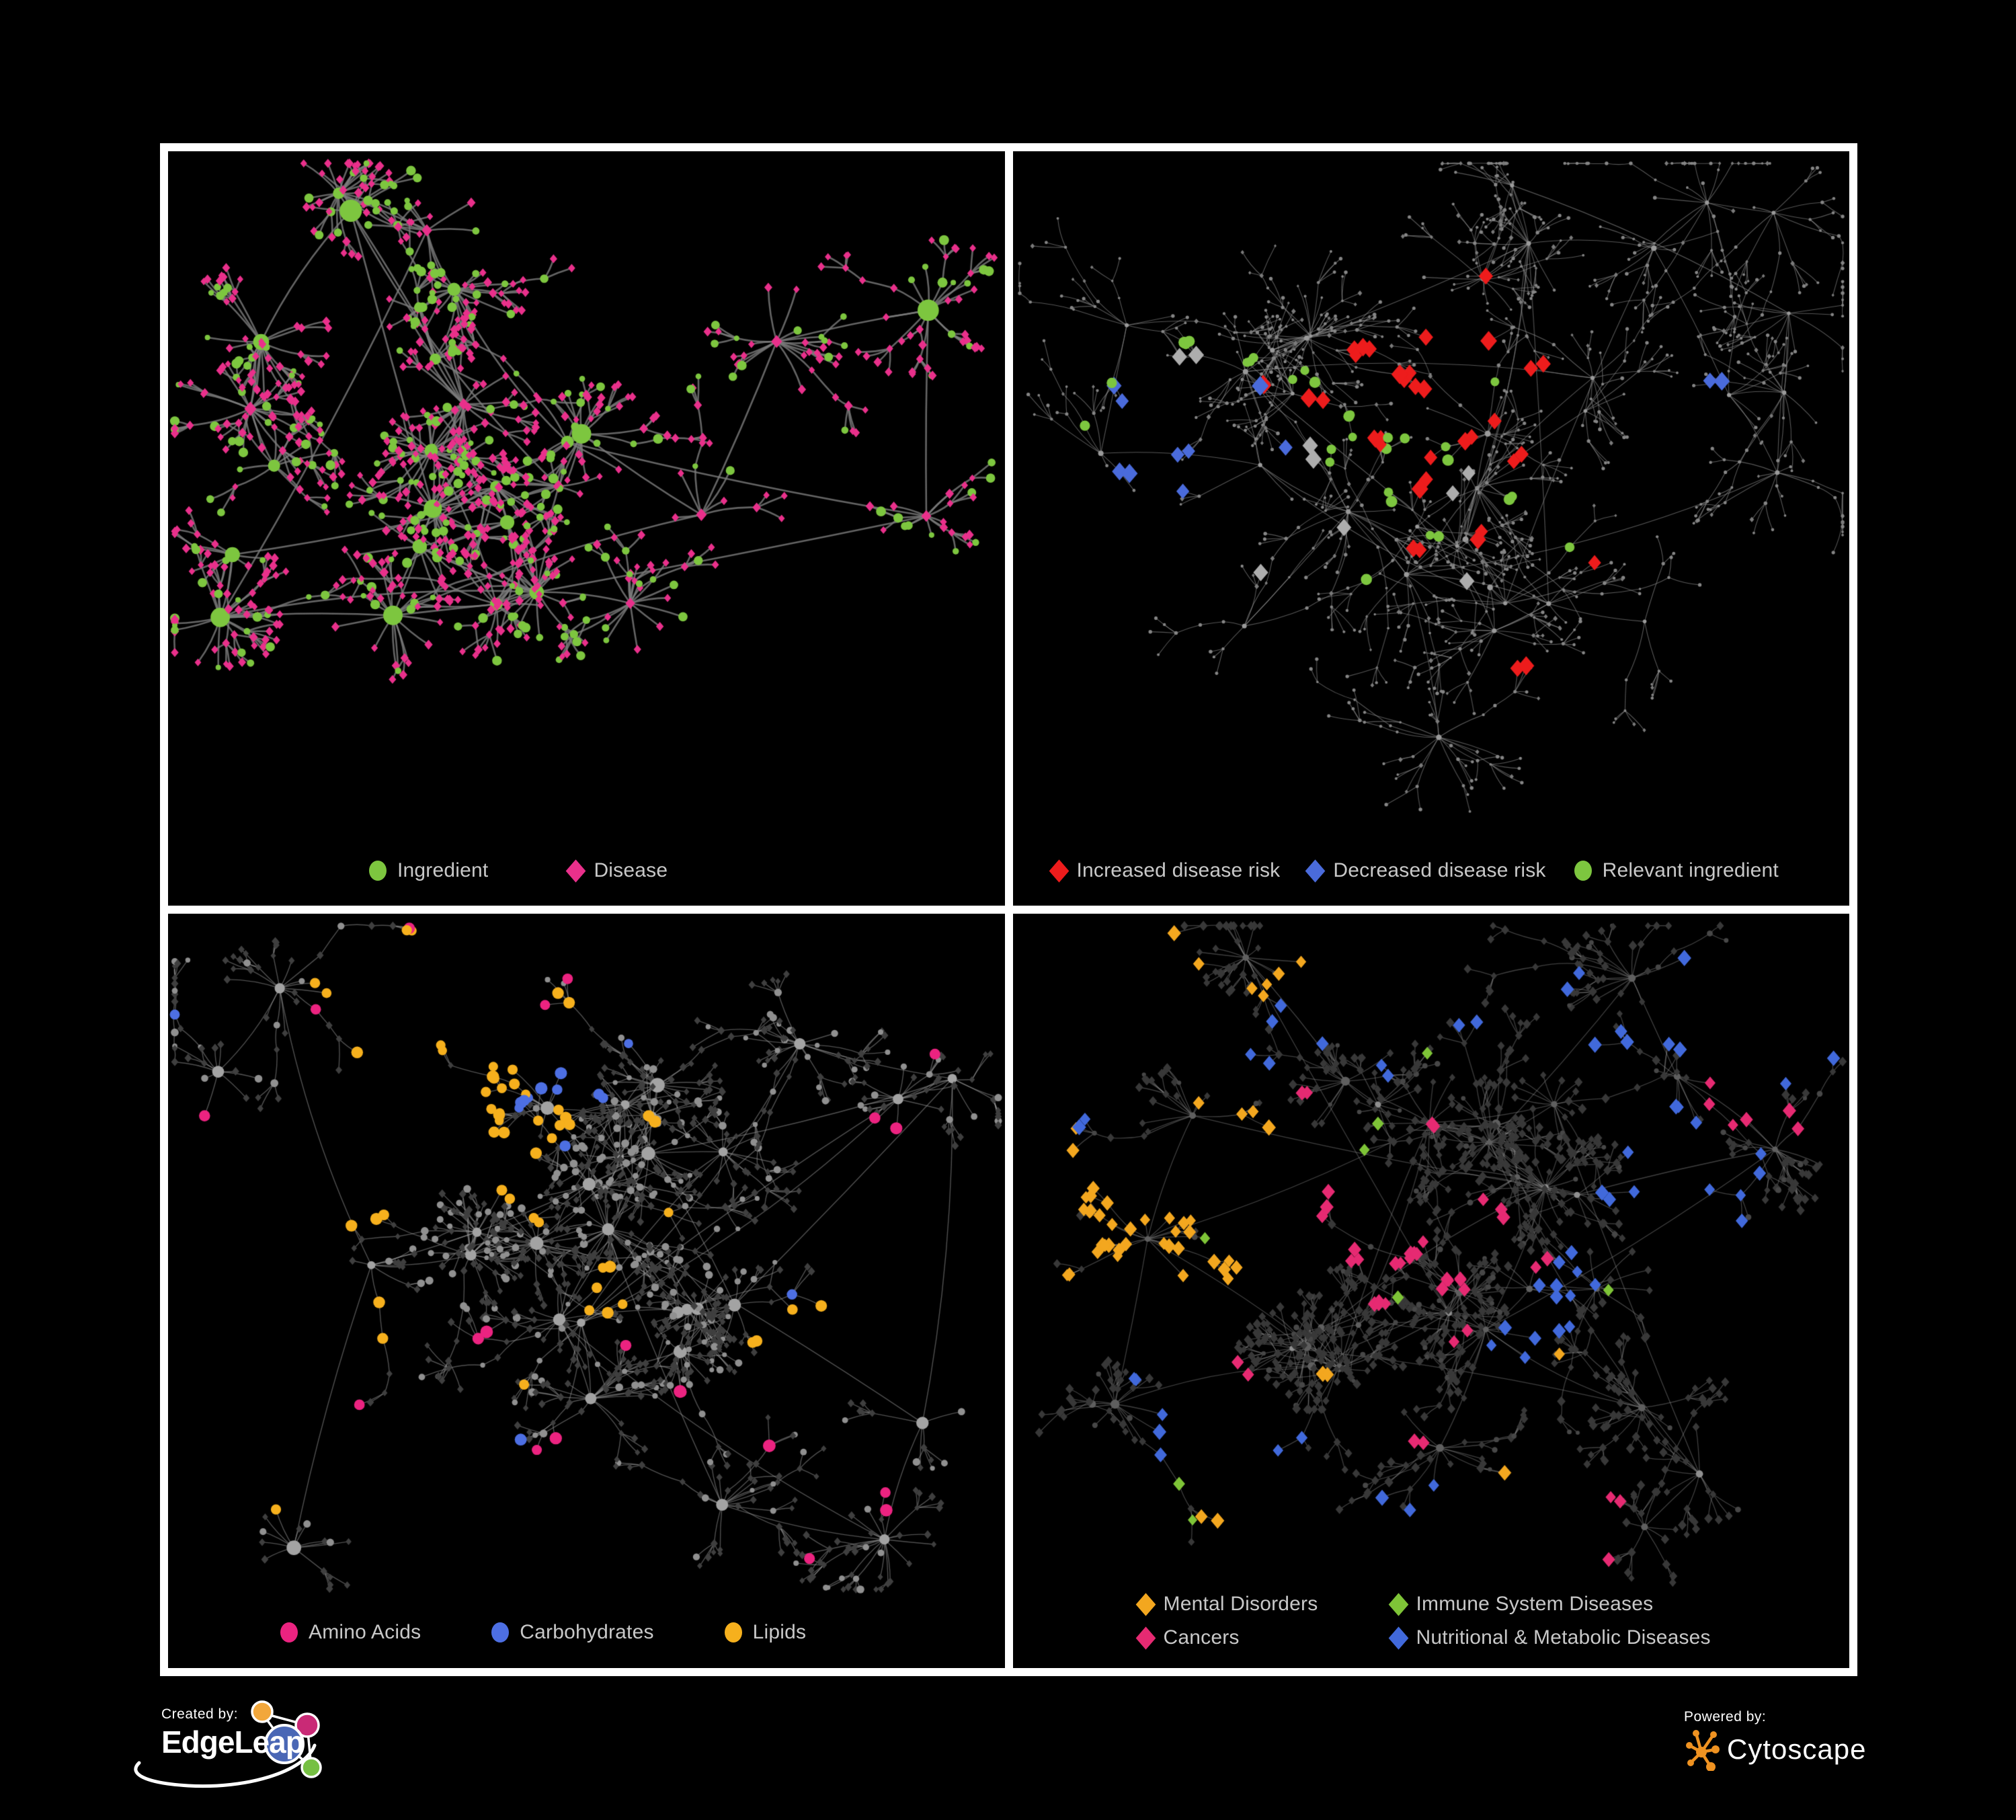 The width and height of the screenshot is (2016, 1820). Describe the element at coordinates (200, 1714) in the screenshot. I see `created-by-label: Created by:` at that location.